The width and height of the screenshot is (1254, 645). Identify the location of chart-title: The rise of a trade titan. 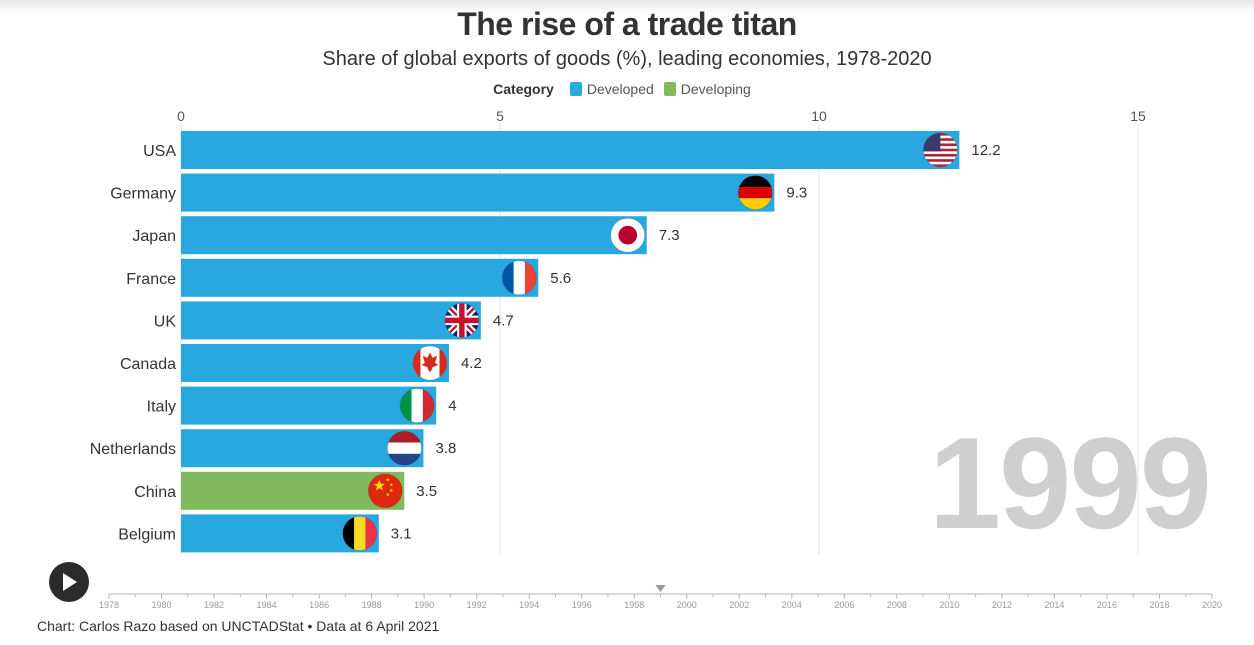
(627, 24).